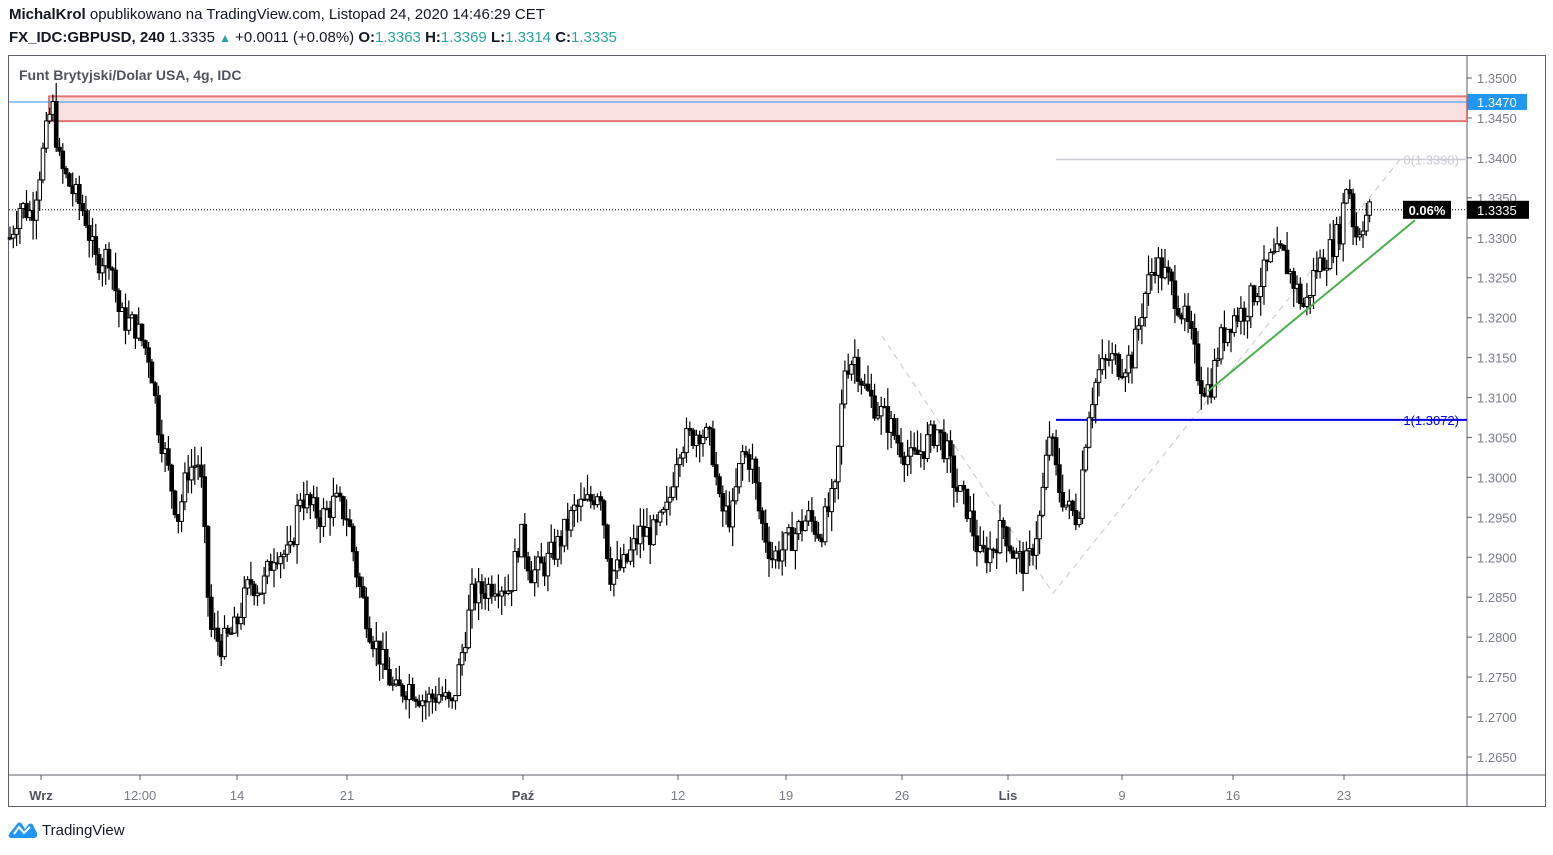  What do you see at coordinates (1344, 795) in the screenshot?
I see `time-tick-label: 23` at bounding box center [1344, 795].